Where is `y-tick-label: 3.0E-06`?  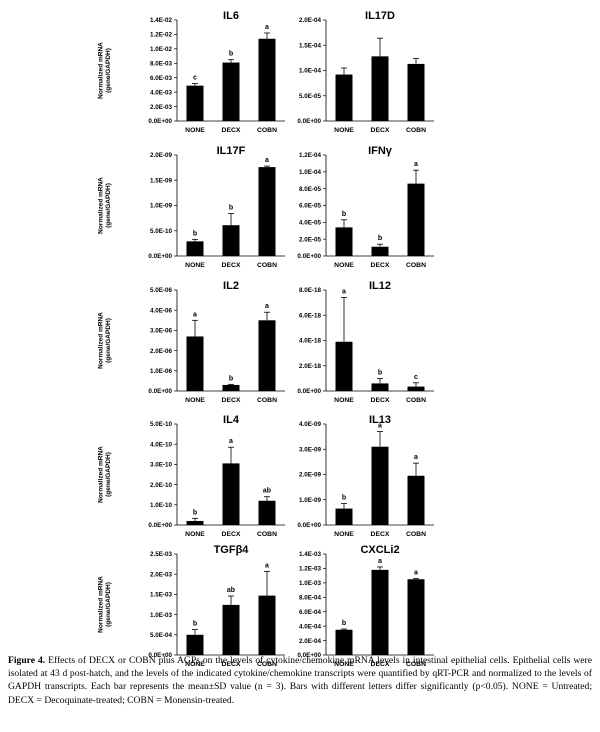 y-tick-label: 3.0E-06 is located at coordinates (161, 331).